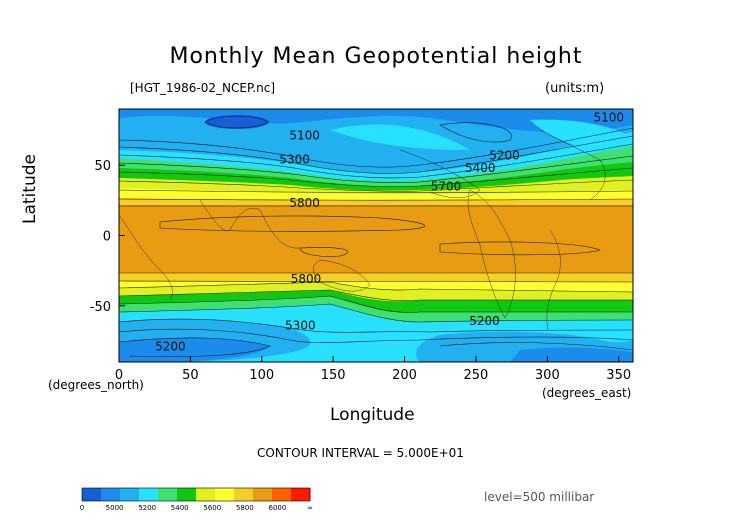  What do you see at coordinates (376, 56) in the screenshot?
I see `chart-title: Monthly Mean Geopotential height` at bounding box center [376, 56].